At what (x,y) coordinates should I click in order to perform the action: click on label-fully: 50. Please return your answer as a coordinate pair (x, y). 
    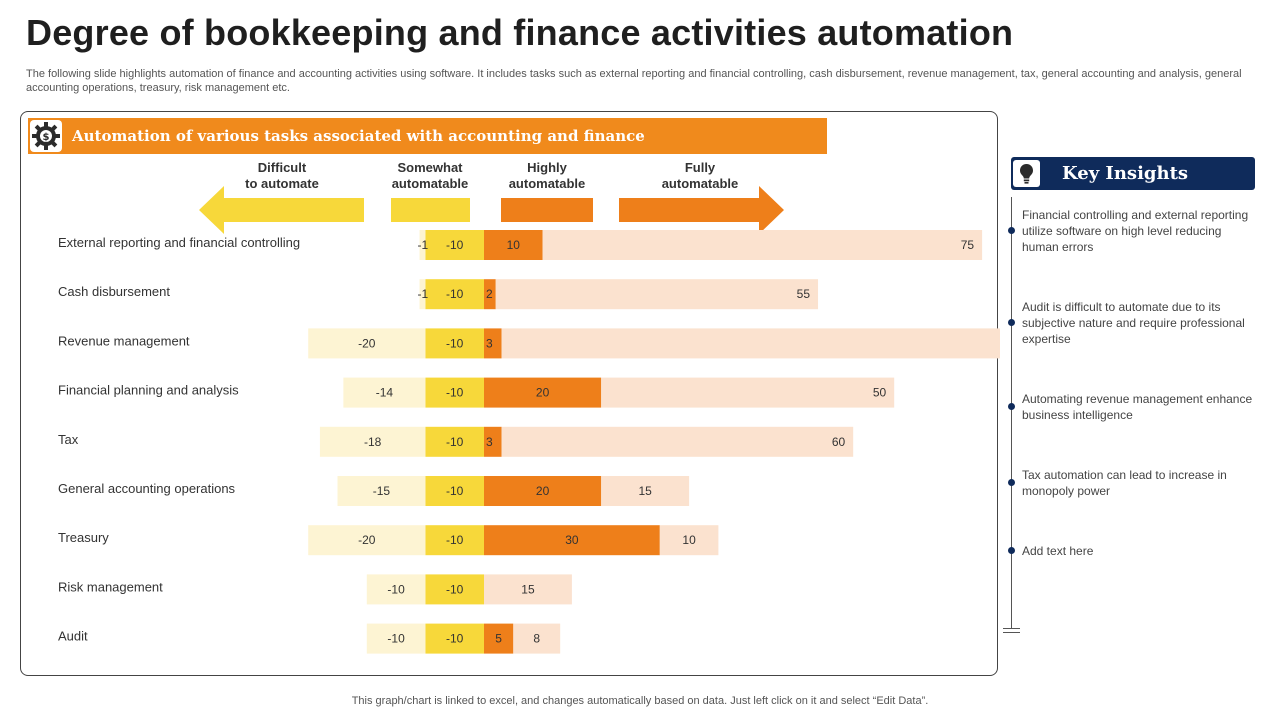
    Looking at the image, I should click on (880, 393).